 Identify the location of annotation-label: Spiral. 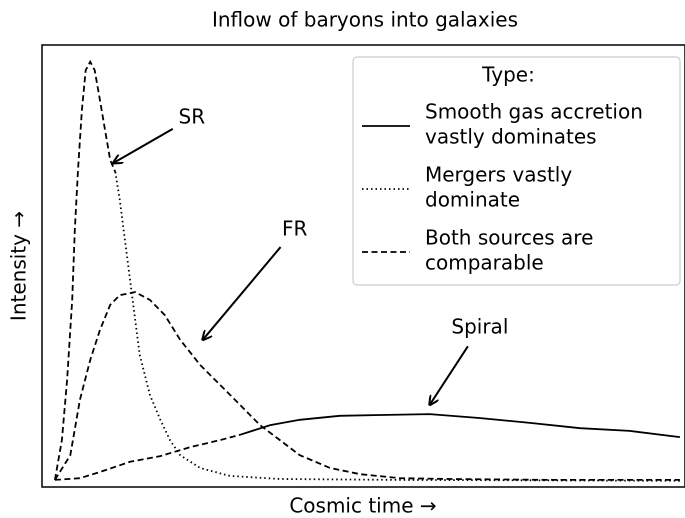
(479, 326).